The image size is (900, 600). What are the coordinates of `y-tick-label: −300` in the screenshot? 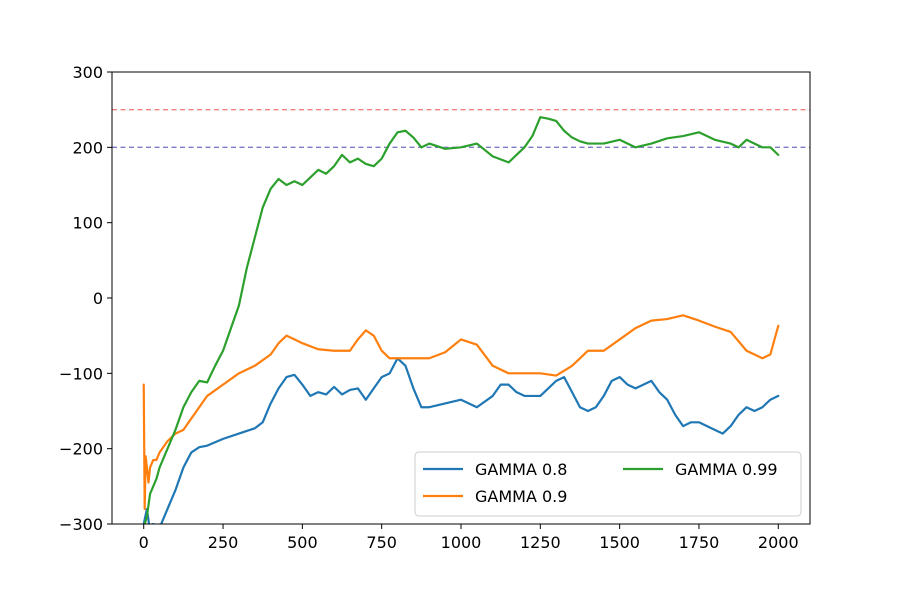 It's located at (81, 524).